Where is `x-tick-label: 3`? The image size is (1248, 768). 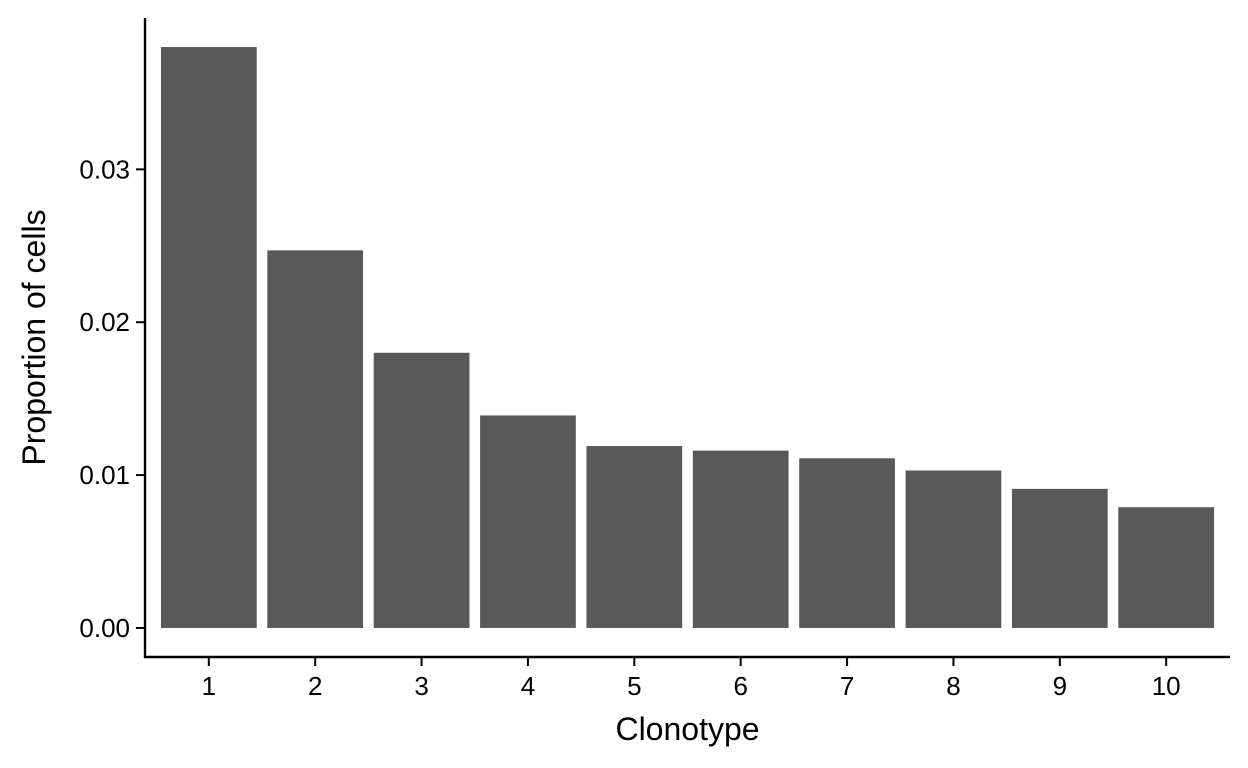 x-tick-label: 3 is located at coordinates (421, 686).